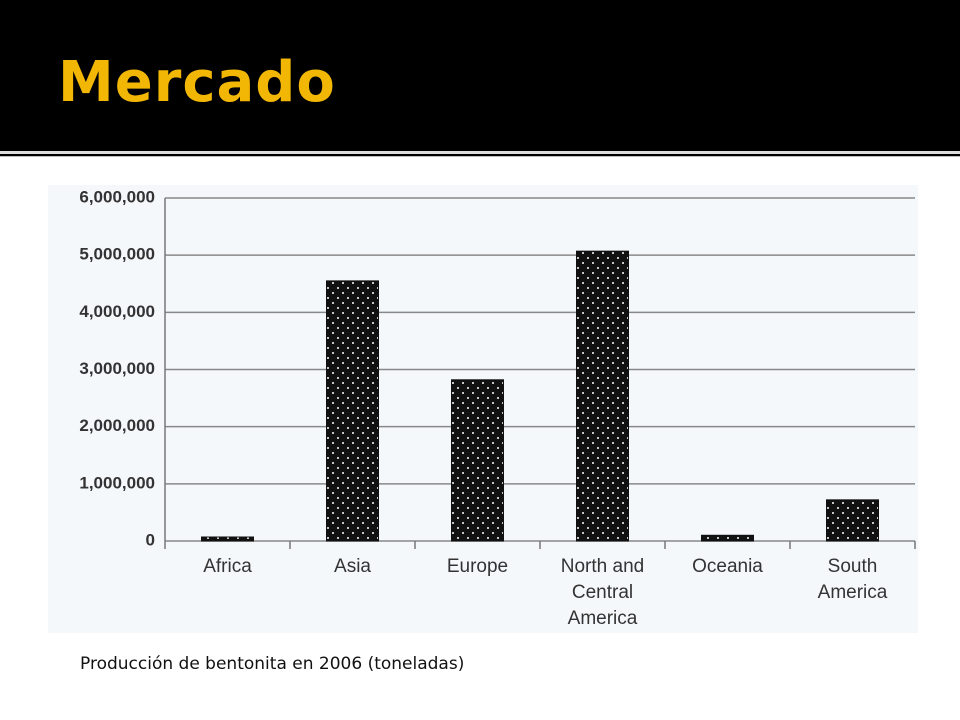 The height and width of the screenshot is (720, 960). I want to click on x-tick-label: North and Central America, so click(602, 592).